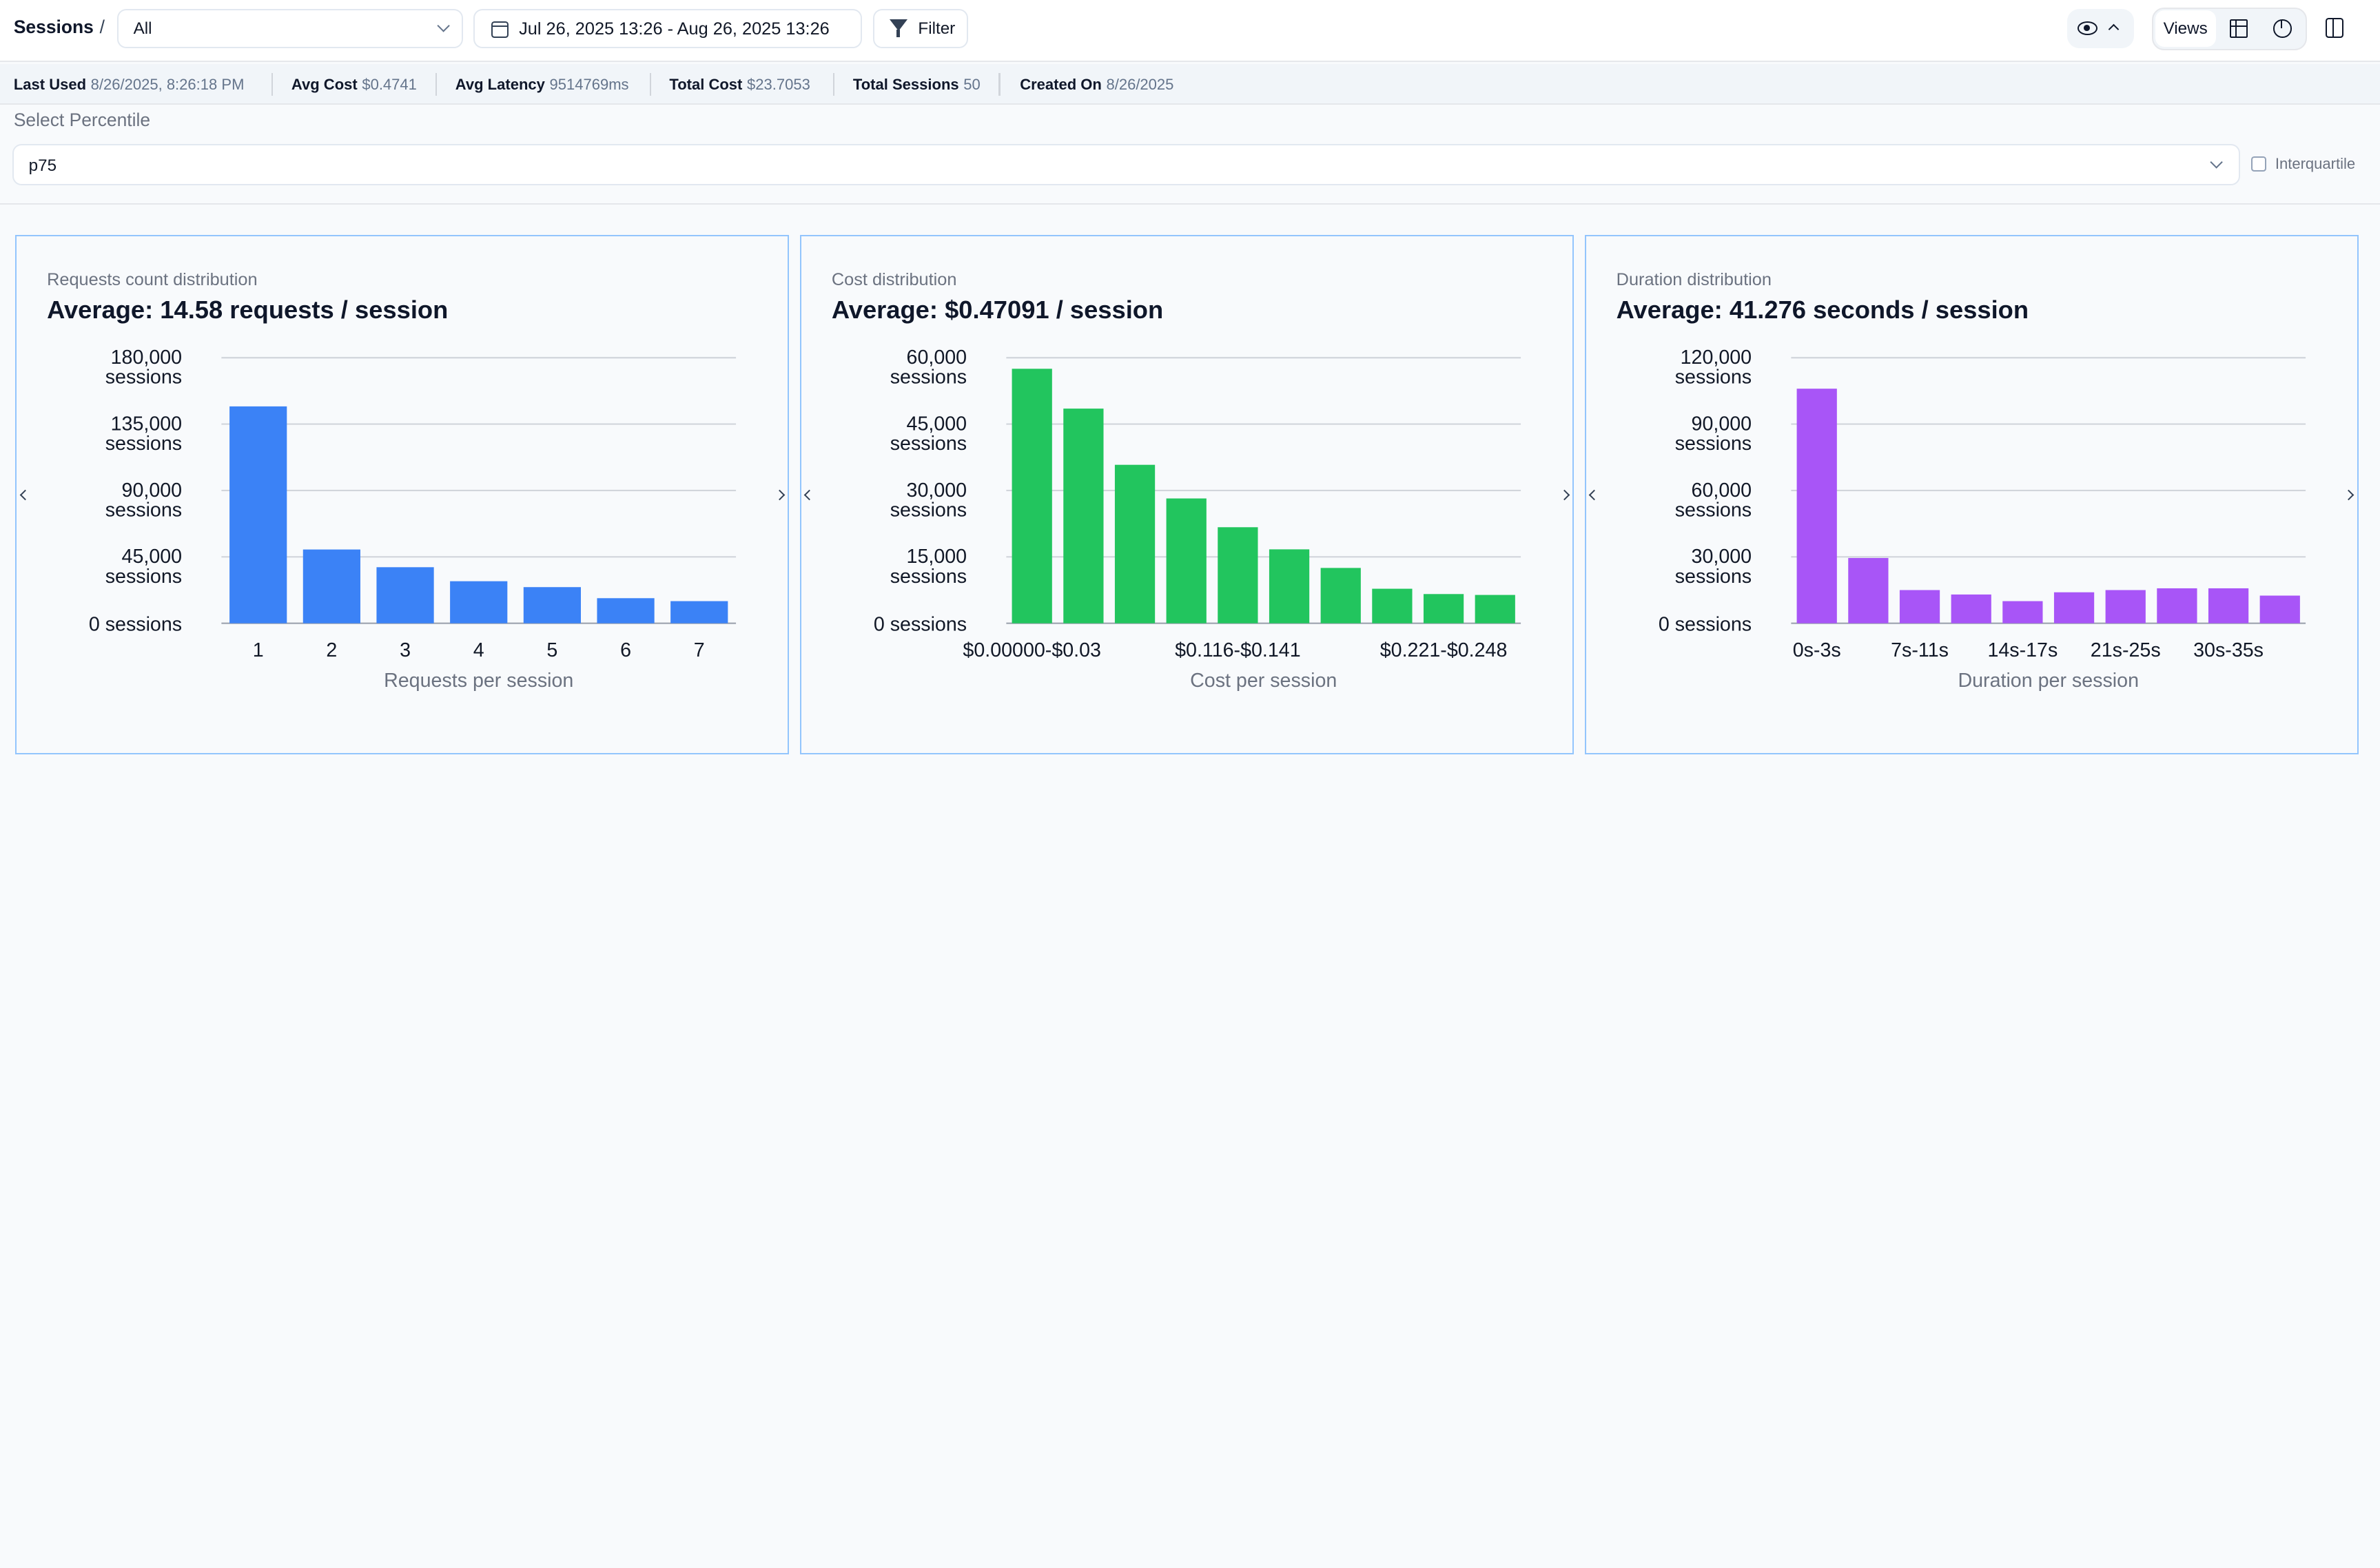 This screenshot has height=1568, width=2380. I want to click on breadcrumb: Sessions /, so click(59, 27).